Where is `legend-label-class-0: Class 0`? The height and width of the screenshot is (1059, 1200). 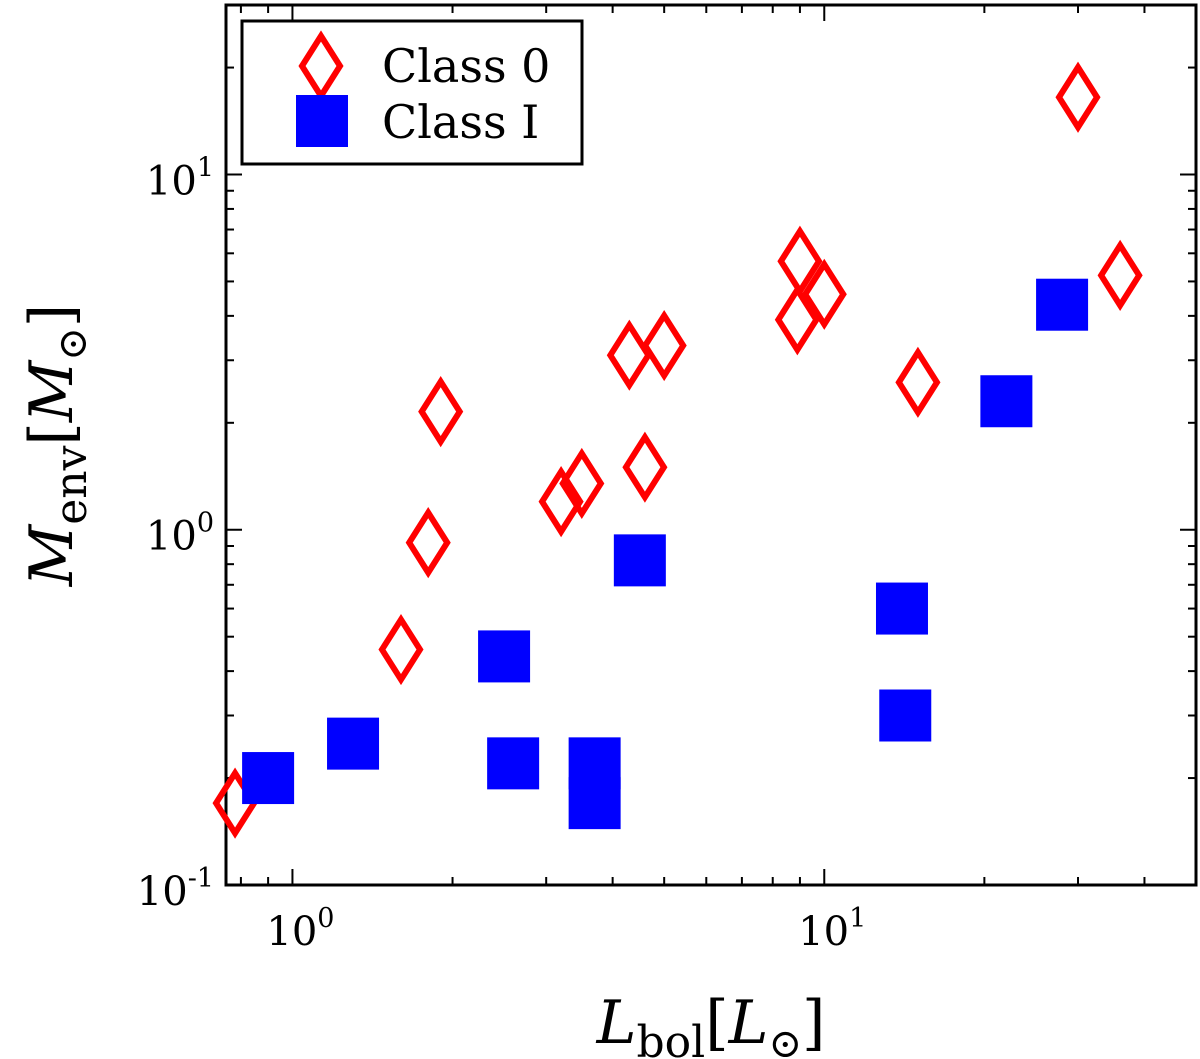
legend-label-class-0: Class 0 is located at coordinates (466, 66).